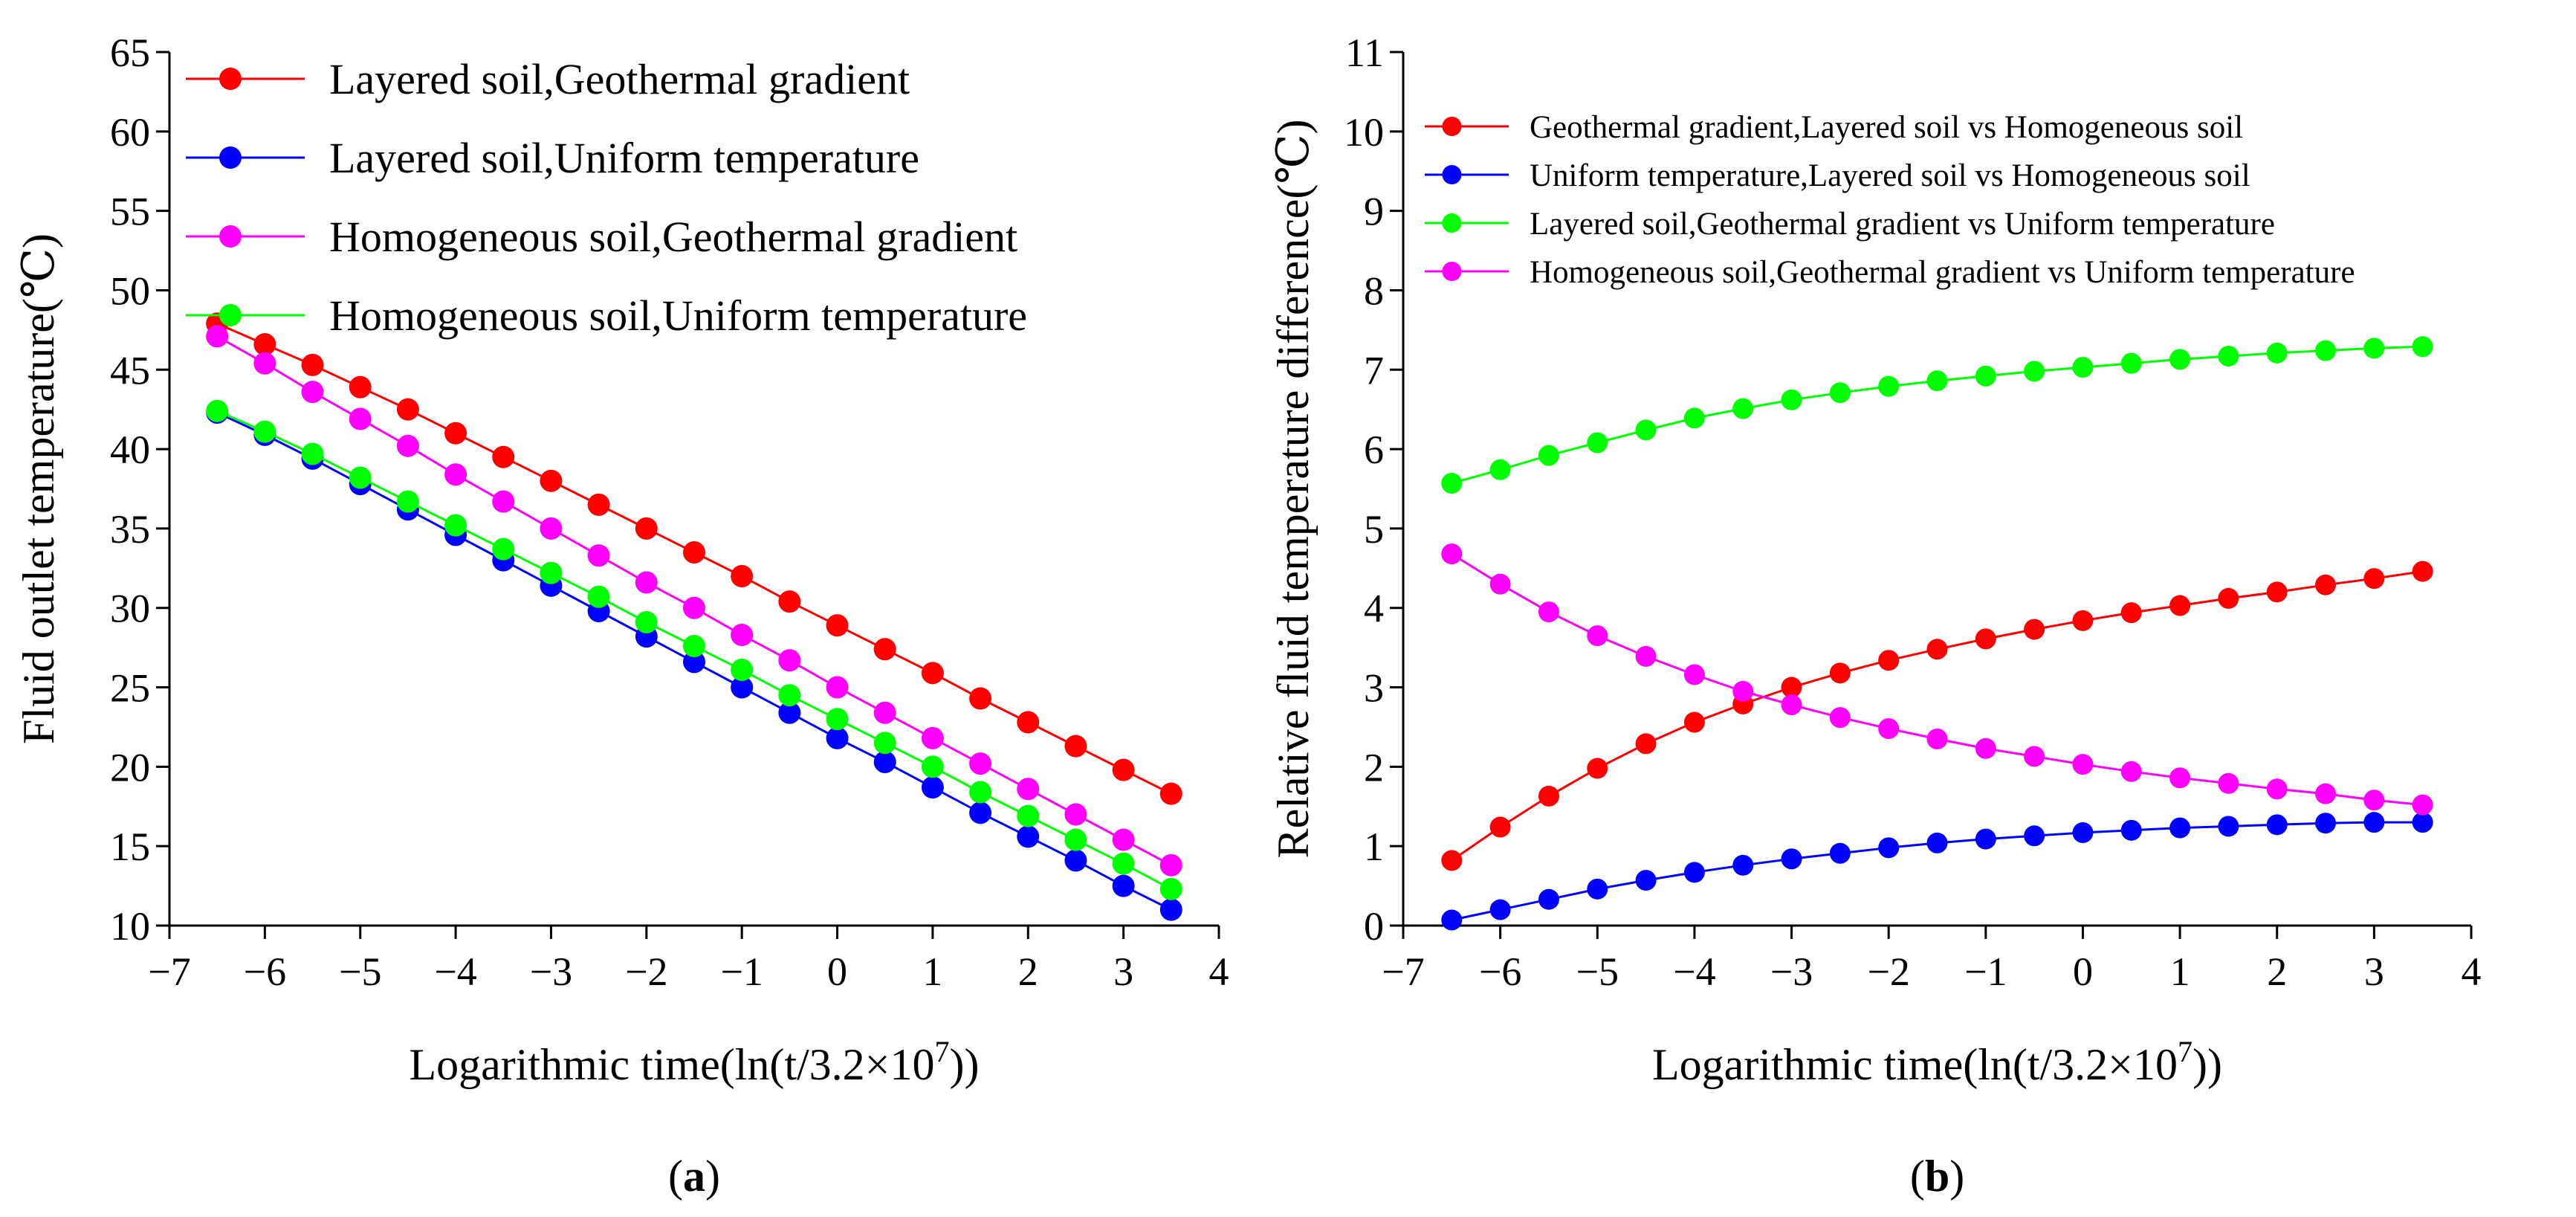  I want to click on x-tick-label: 0, so click(2083, 972).